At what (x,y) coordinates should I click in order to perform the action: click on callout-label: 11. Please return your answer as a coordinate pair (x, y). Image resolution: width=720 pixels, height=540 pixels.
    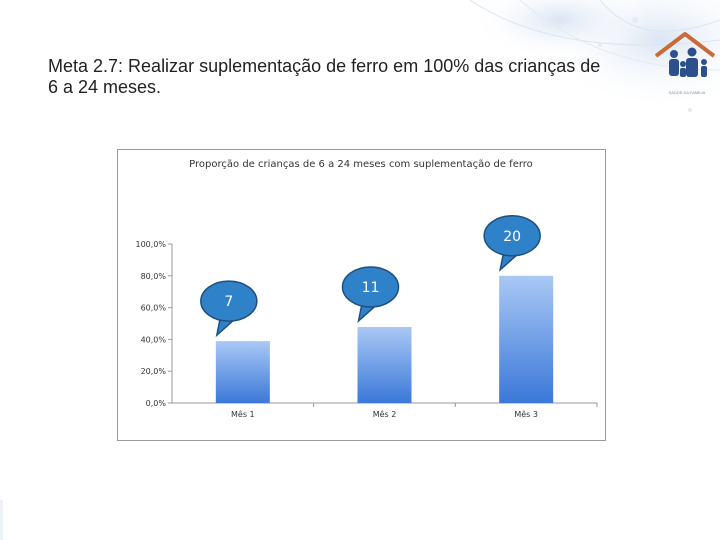
    Looking at the image, I should click on (371, 288).